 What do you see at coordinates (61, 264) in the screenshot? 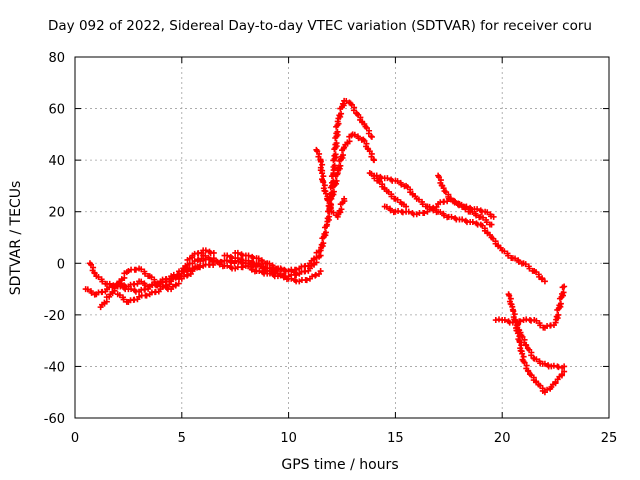
I see `y-tick-label: 0` at bounding box center [61, 264].